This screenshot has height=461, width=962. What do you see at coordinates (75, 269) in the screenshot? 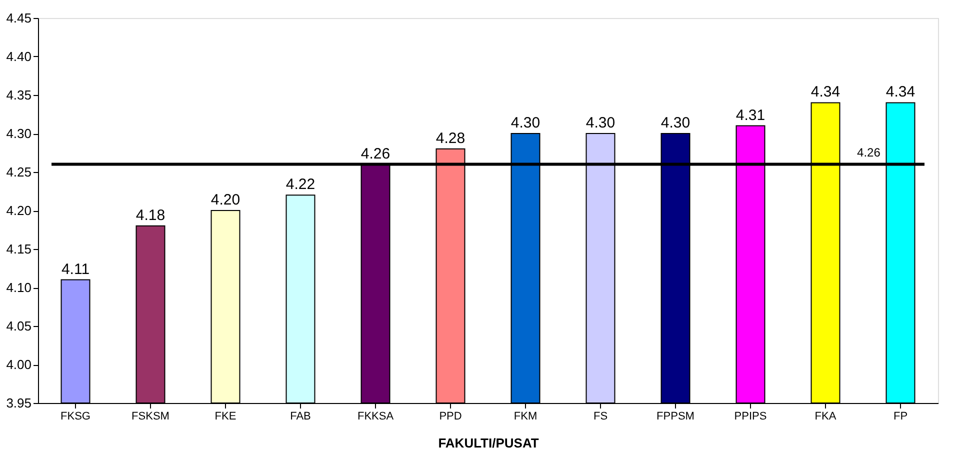
I see `data-label: 4.11` at bounding box center [75, 269].